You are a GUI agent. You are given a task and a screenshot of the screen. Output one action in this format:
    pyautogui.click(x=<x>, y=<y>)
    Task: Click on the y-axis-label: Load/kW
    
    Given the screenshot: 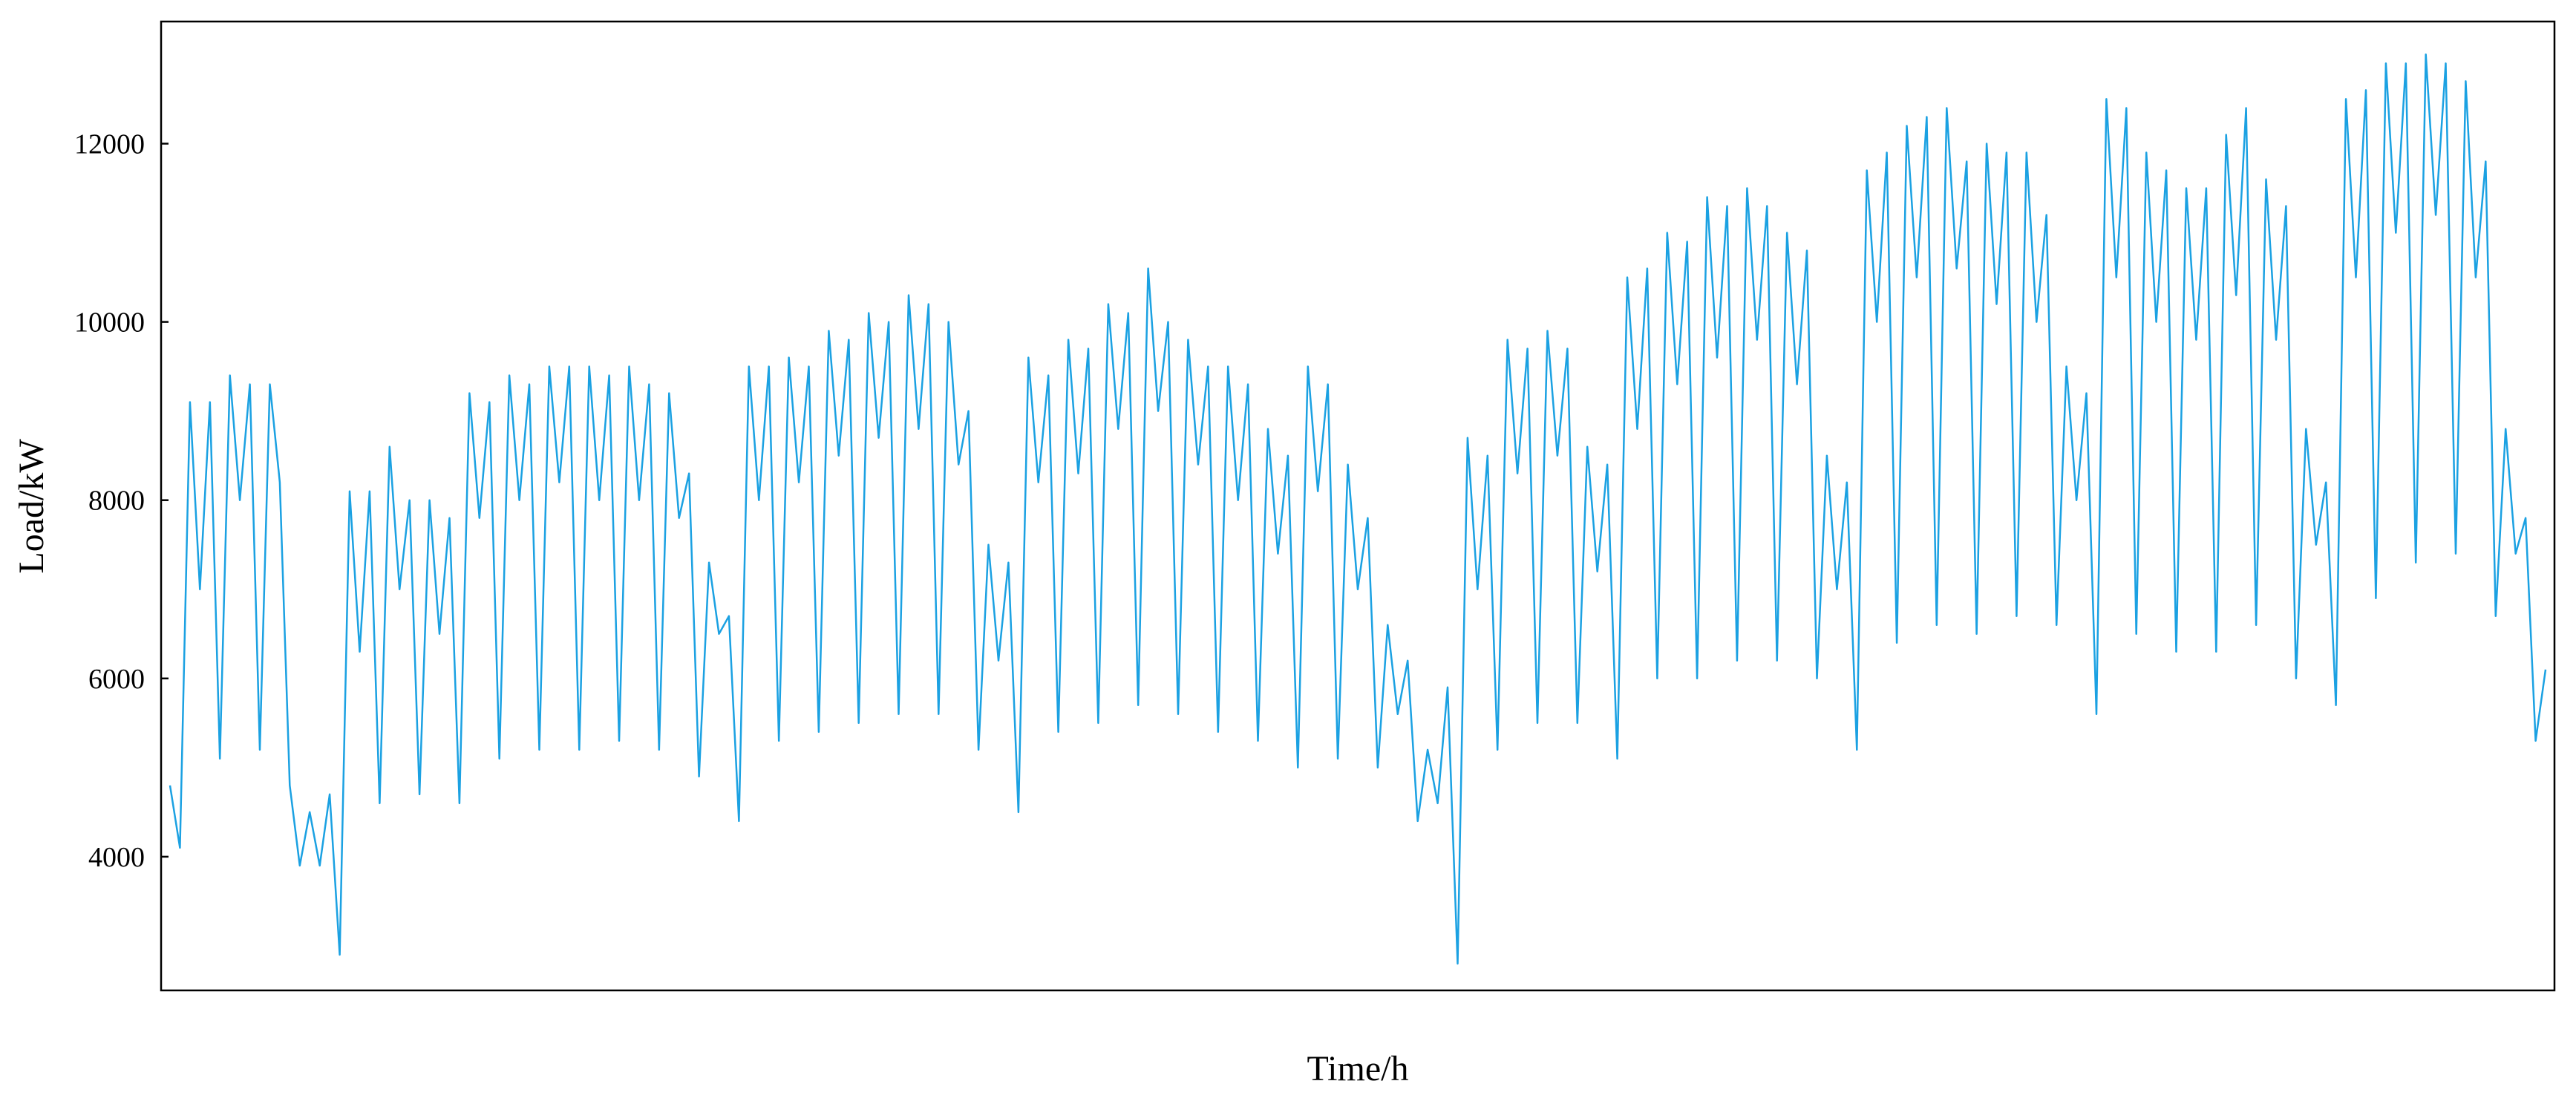 What is the action you would take?
    pyautogui.click(x=31, y=507)
    